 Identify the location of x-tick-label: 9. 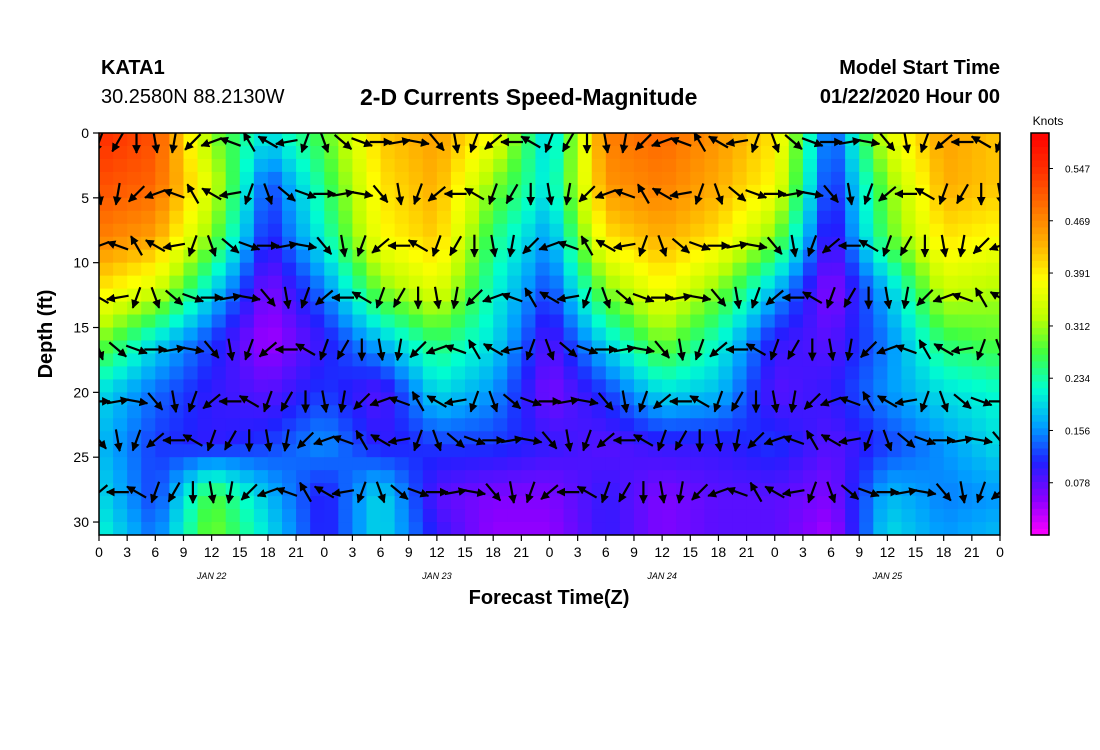
(184, 552).